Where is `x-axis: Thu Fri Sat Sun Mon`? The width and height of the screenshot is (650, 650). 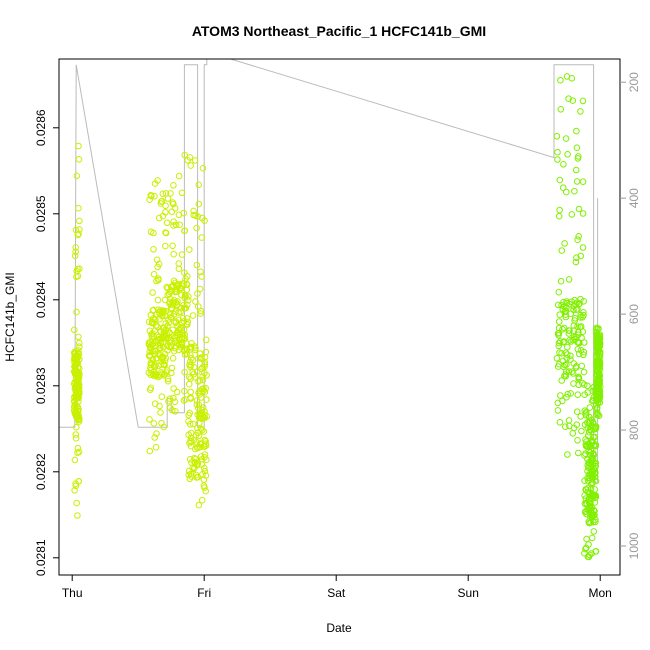 x-axis: Thu Fri Sat Sun Mon is located at coordinates (337, 587).